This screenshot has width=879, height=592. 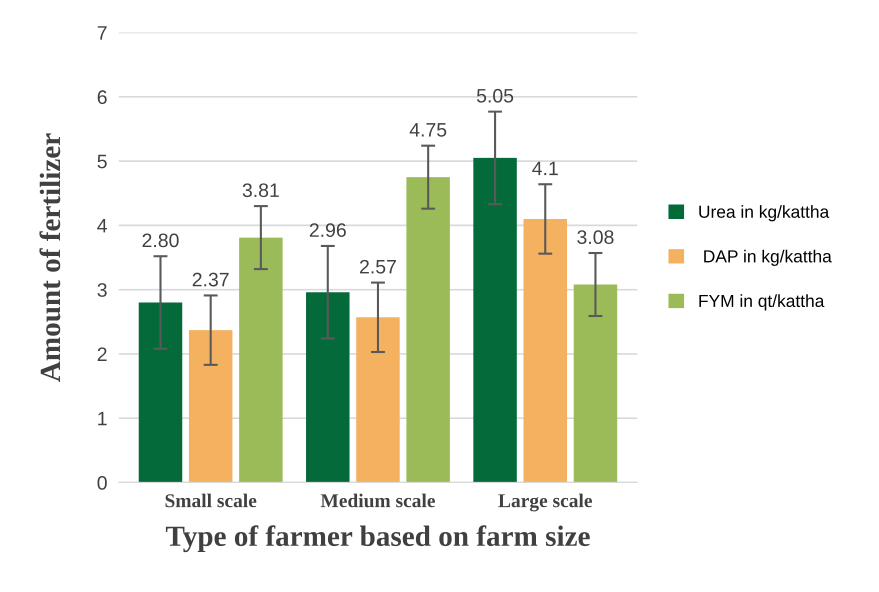 I want to click on legend-label: FYM in qt/kattha, so click(x=761, y=302).